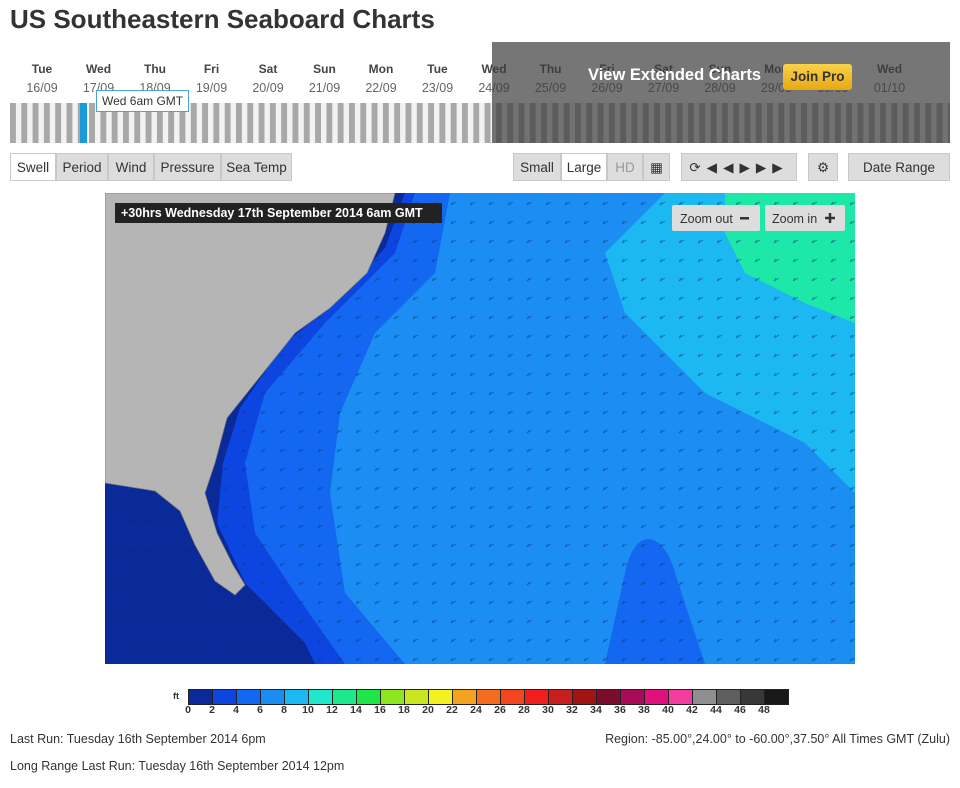 This screenshot has width=960, height=788. Describe the element at coordinates (656, 167) in the screenshot. I see `grid-button: ▦` at that location.